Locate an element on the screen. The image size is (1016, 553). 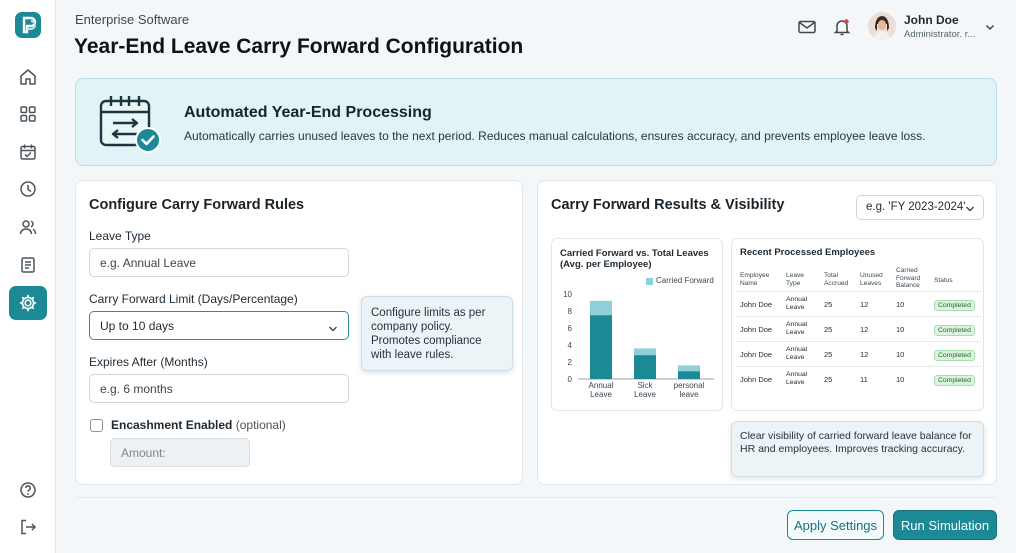
leave-type-input: e.g. Annual Leave is located at coordinates (219, 262).